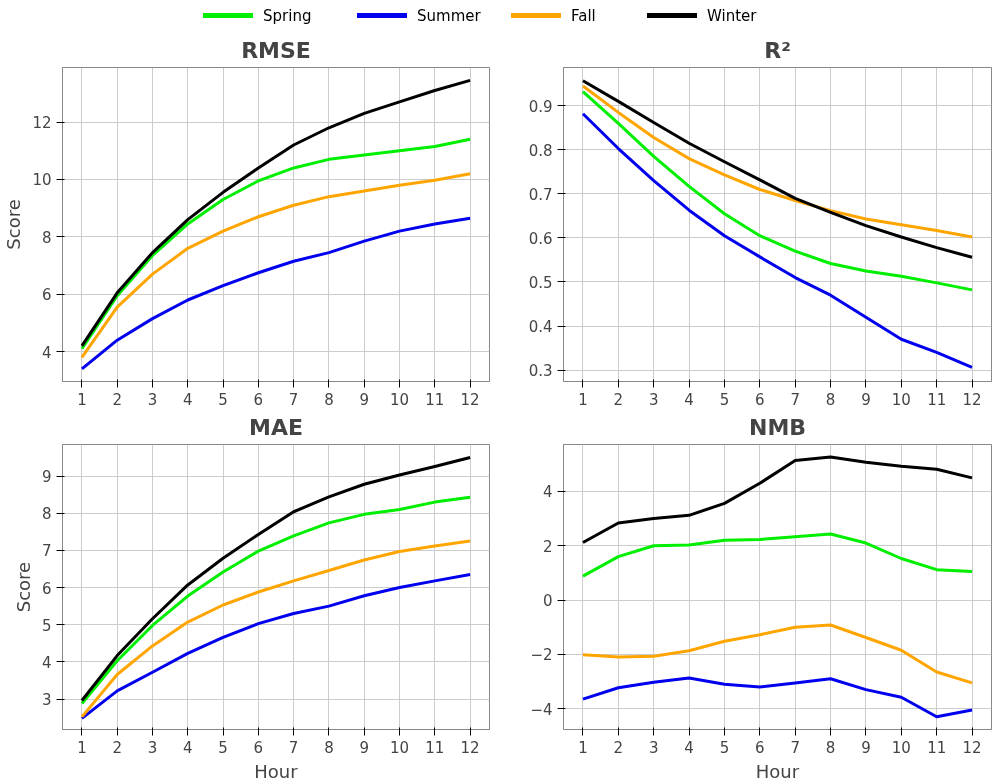 This screenshot has height=784, width=1003. Describe the element at coordinates (777, 427) in the screenshot. I see `chart-title: NMB` at that location.